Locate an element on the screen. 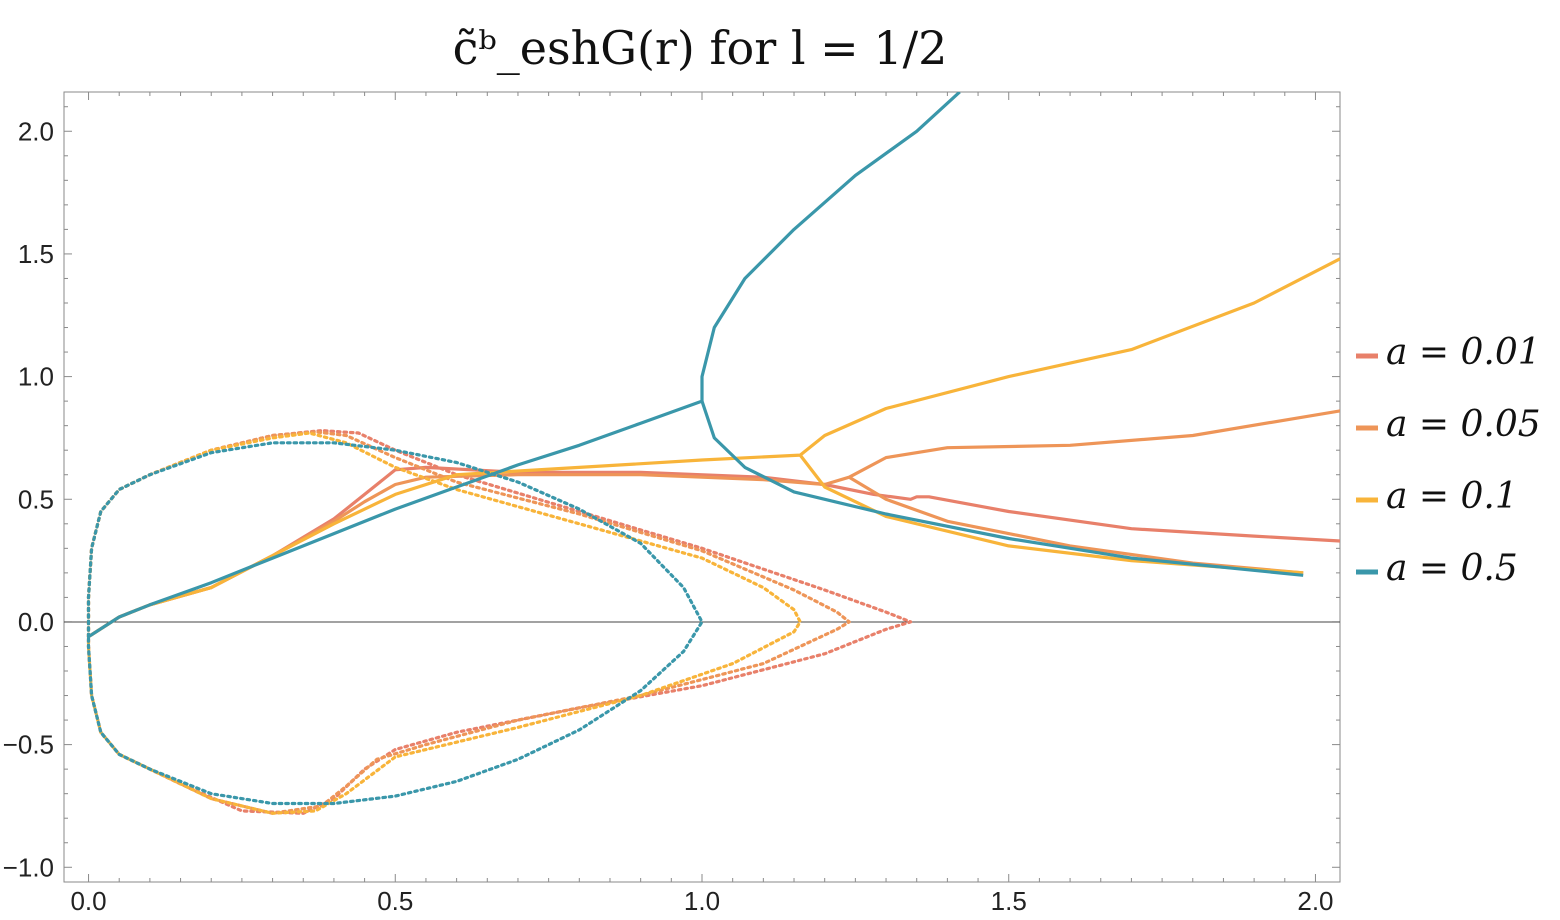 The width and height of the screenshot is (1560, 920). y-tick-label: 0.0 is located at coordinates (36, 622).